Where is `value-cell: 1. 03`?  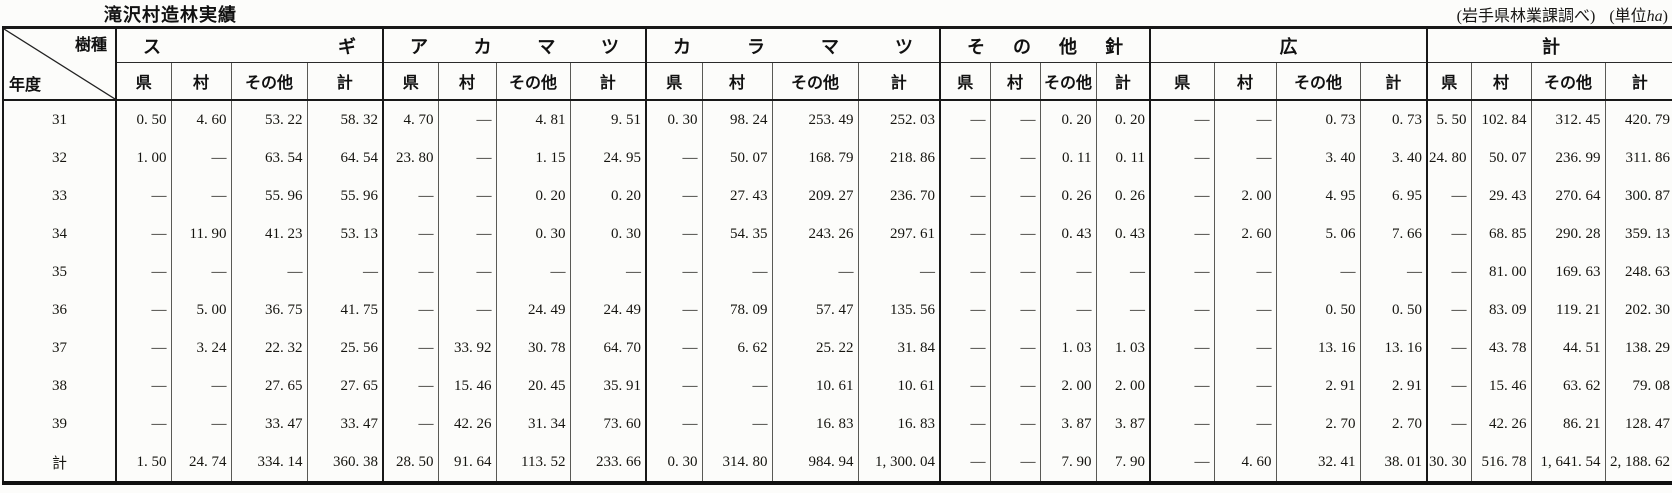
value-cell: 1. 03 is located at coordinates (1067, 348).